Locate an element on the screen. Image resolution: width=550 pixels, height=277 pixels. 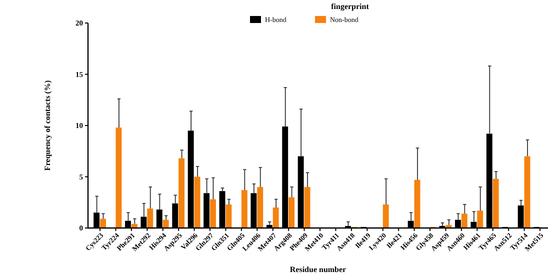
legend-title: fingerprint is located at coordinates (350, 6).